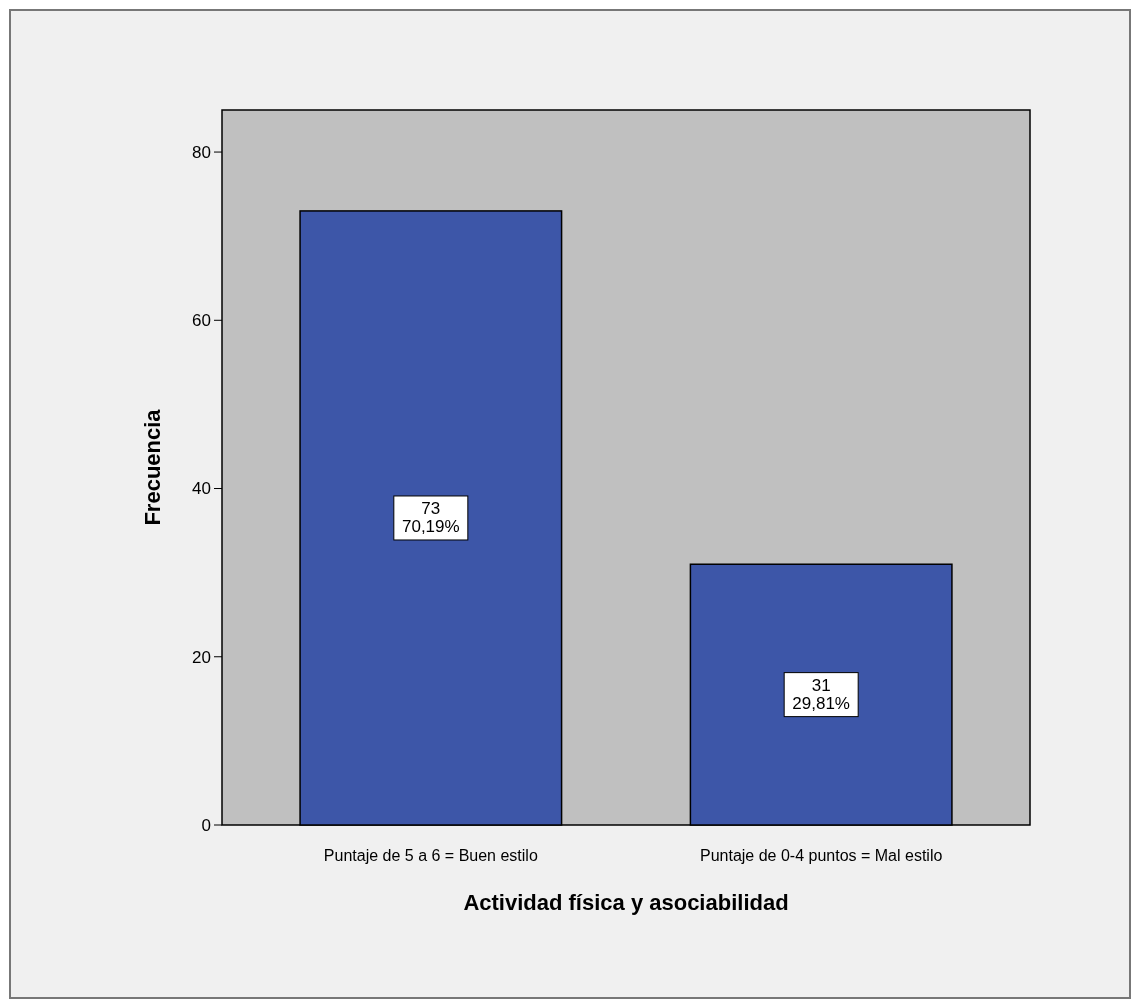 The width and height of the screenshot is (1140, 1008). Describe the element at coordinates (821, 694) in the screenshot. I see `data-label: 31 29,81%` at that location.